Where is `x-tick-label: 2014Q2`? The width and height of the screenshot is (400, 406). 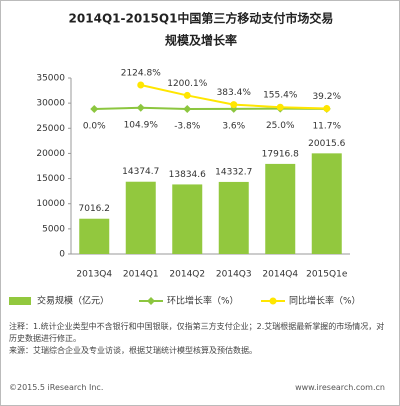
x-tick-label: 2014Q2 is located at coordinates (187, 275).